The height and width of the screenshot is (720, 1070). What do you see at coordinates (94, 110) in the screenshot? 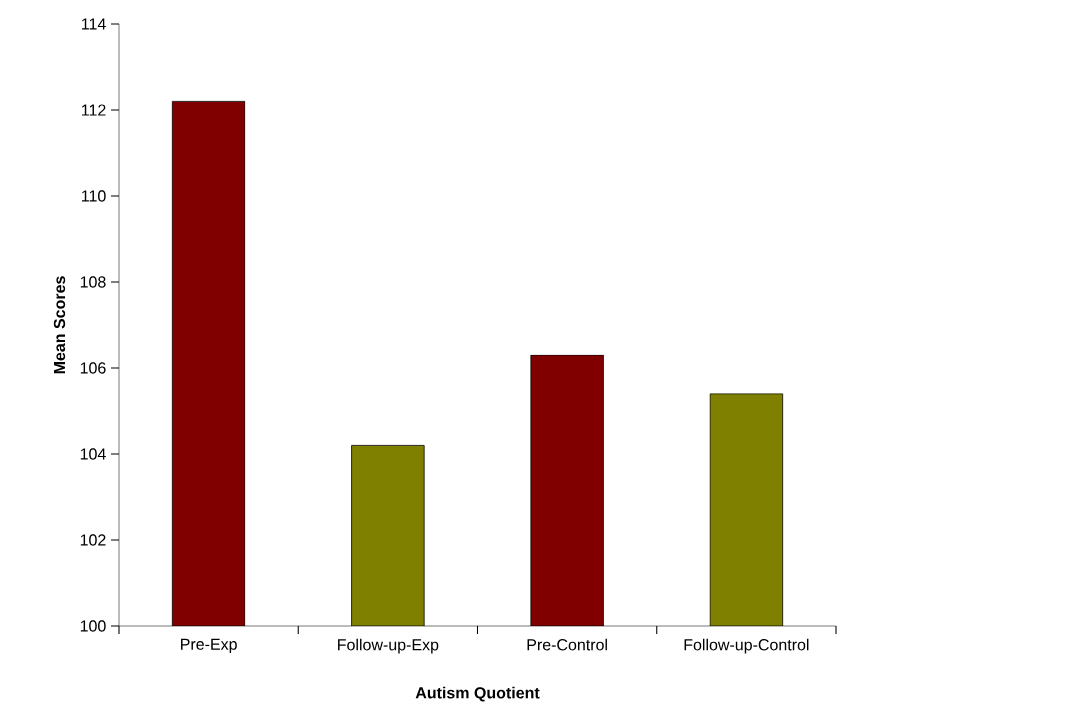
I see `y-tick-label: 112` at bounding box center [94, 110].